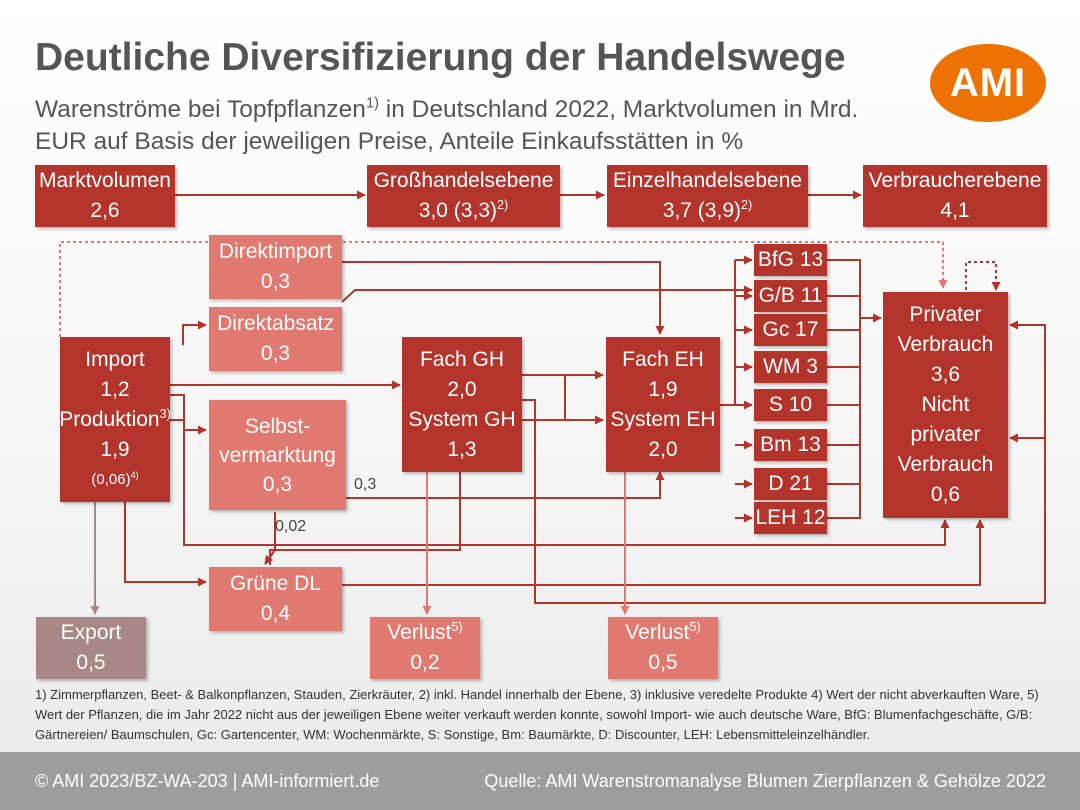 The image size is (1080, 810). What do you see at coordinates (365, 484) in the screenshot?
I see `flow-label-selbst: 0,3` at bounding box center [365, 484].